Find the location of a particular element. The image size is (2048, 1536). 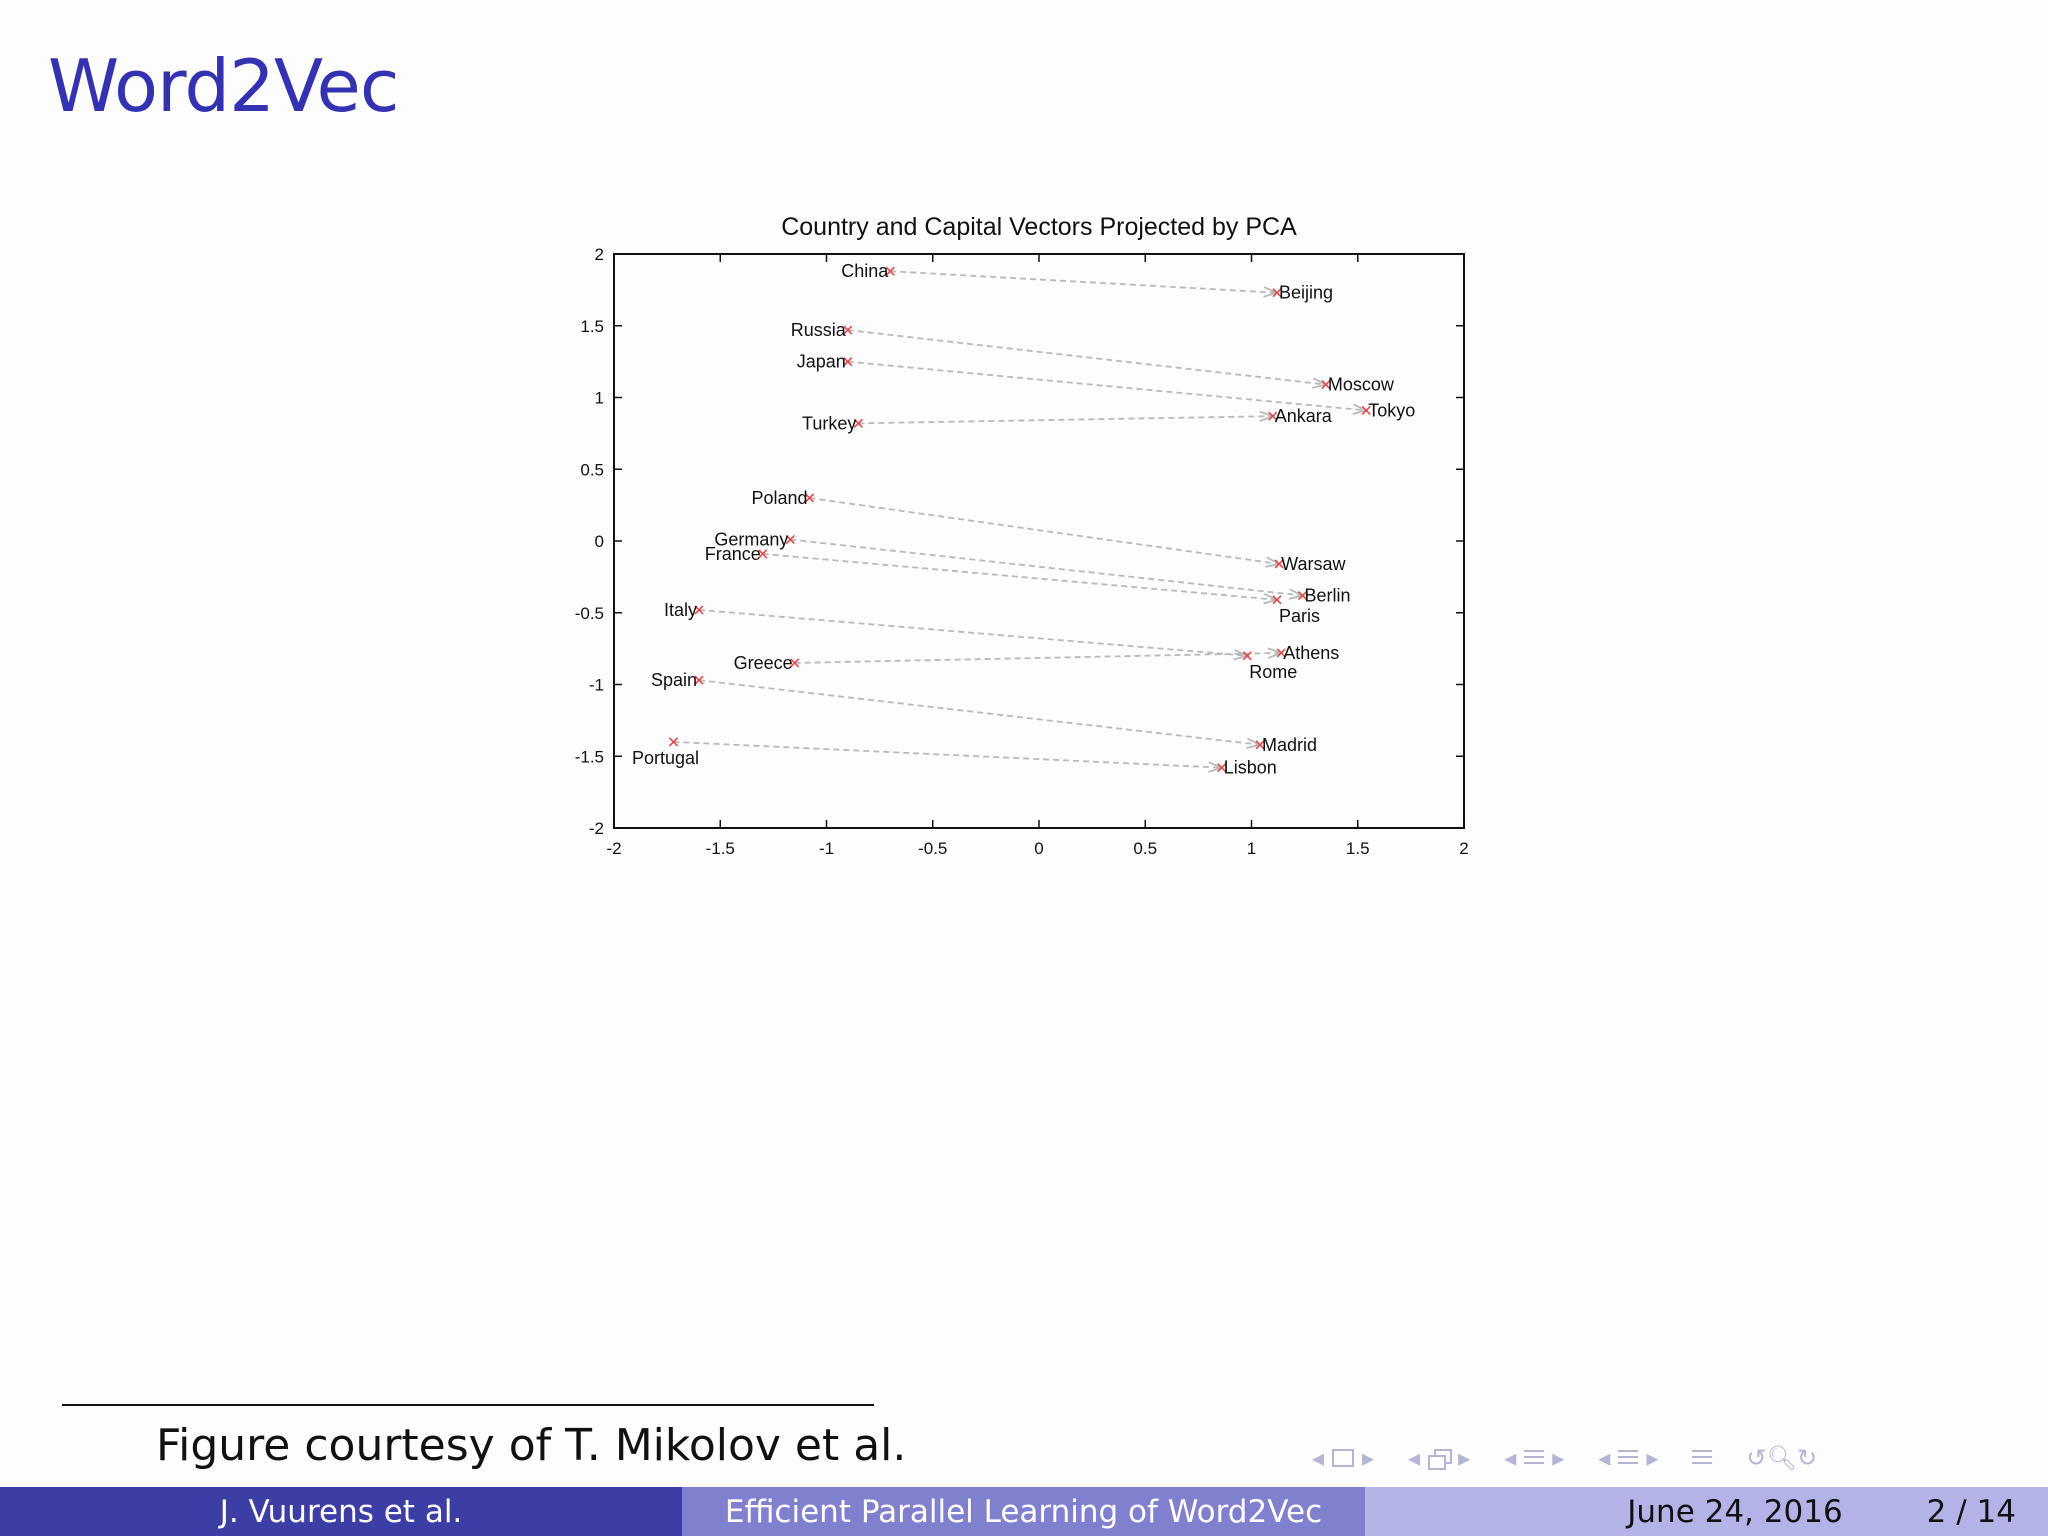

arrows-layer is located at coordinates (1021, 521).